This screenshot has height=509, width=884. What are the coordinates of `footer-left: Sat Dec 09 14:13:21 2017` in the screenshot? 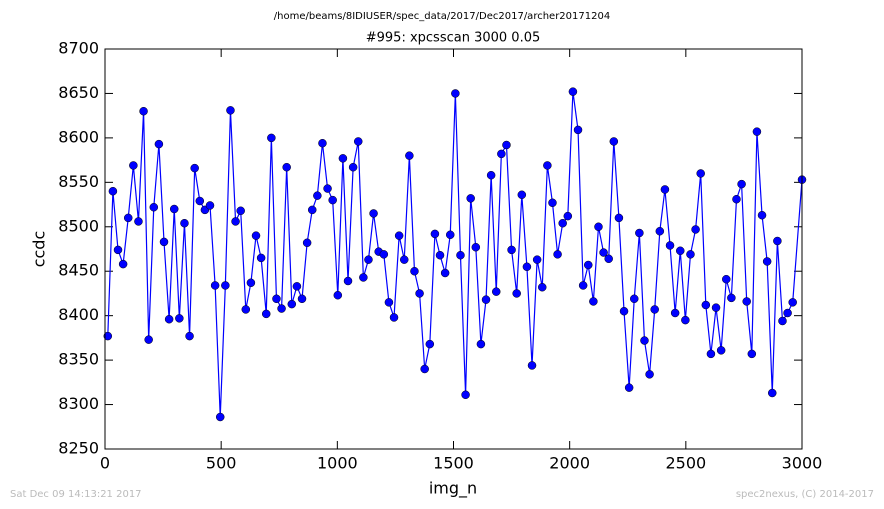 It's located at (76, 494).